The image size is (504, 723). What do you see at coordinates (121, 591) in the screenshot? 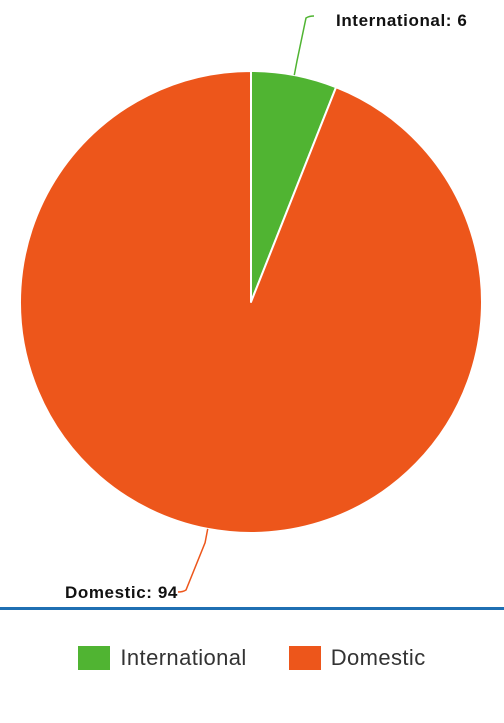
I see `data-label-domestic: Domestic: 94` at bounding box center [121, 591].